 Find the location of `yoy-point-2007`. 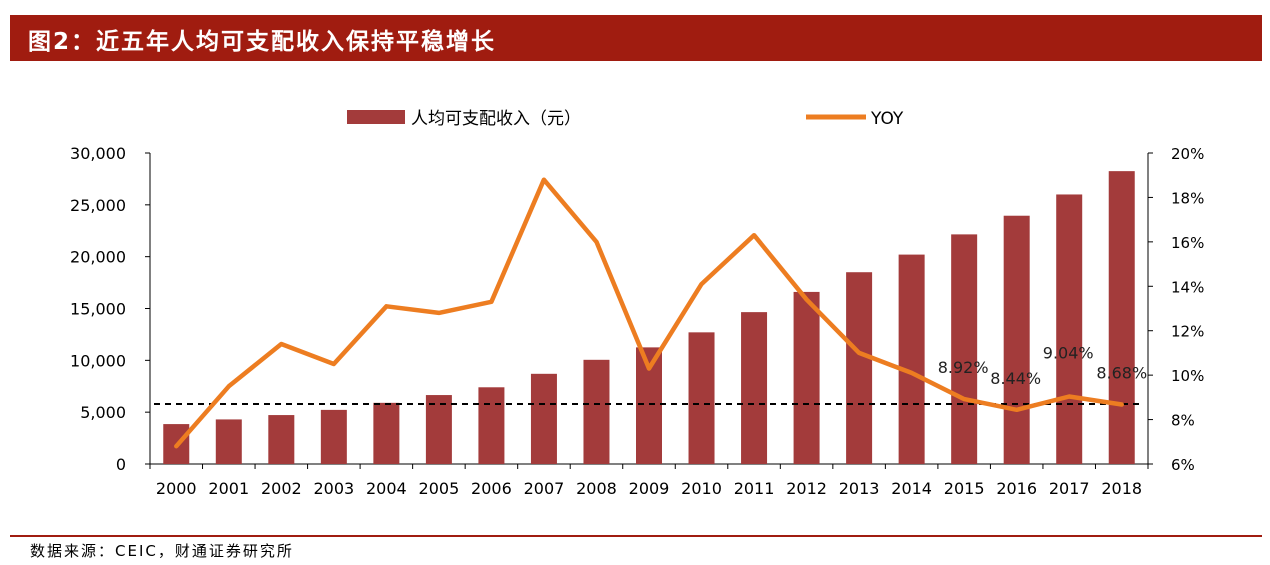

yoy-point-2007 is located at coordinates (544, 180).